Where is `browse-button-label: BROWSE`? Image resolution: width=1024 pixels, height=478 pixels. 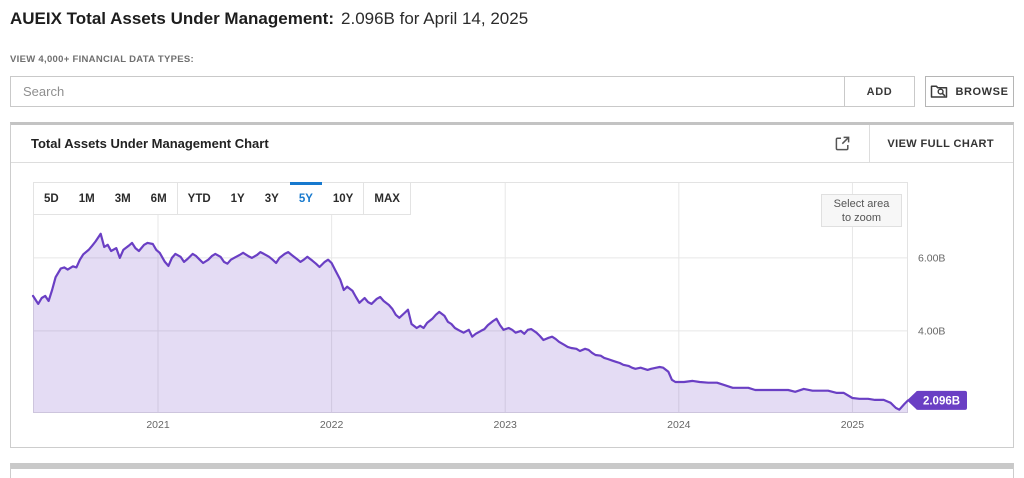 browse-button-label: BROWSE is located at coordinates (982, 91).